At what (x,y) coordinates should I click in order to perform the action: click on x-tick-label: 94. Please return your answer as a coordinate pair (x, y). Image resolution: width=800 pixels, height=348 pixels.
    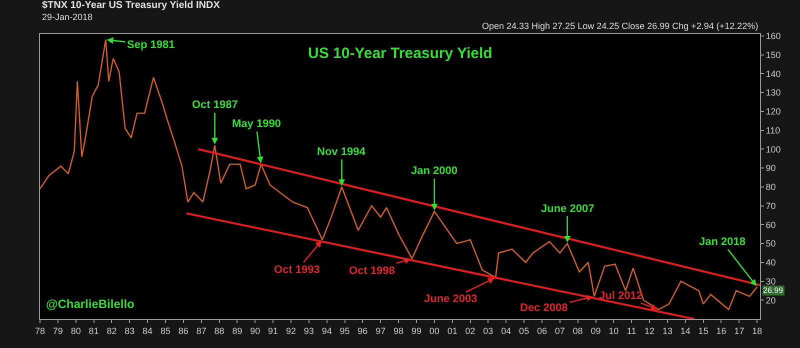
    Looking at the image, I should click on (327, 331).